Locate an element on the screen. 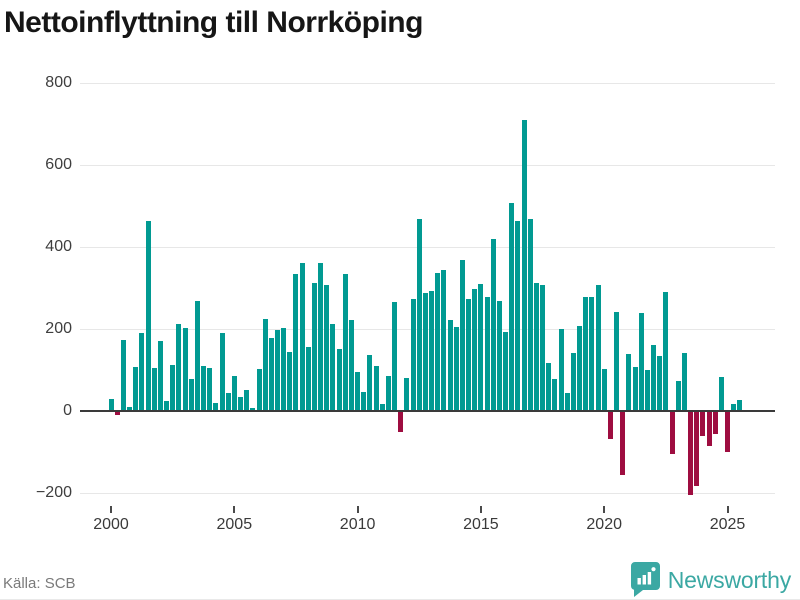  bar-2025Q1 is located at coordinates (727, 431).